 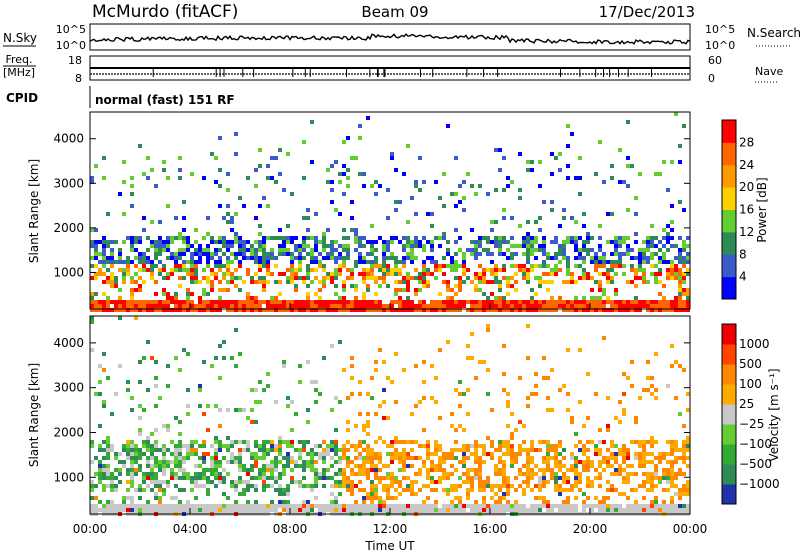 I want to click on colorbar-tick-label: 25, so click(x=746, y=404).